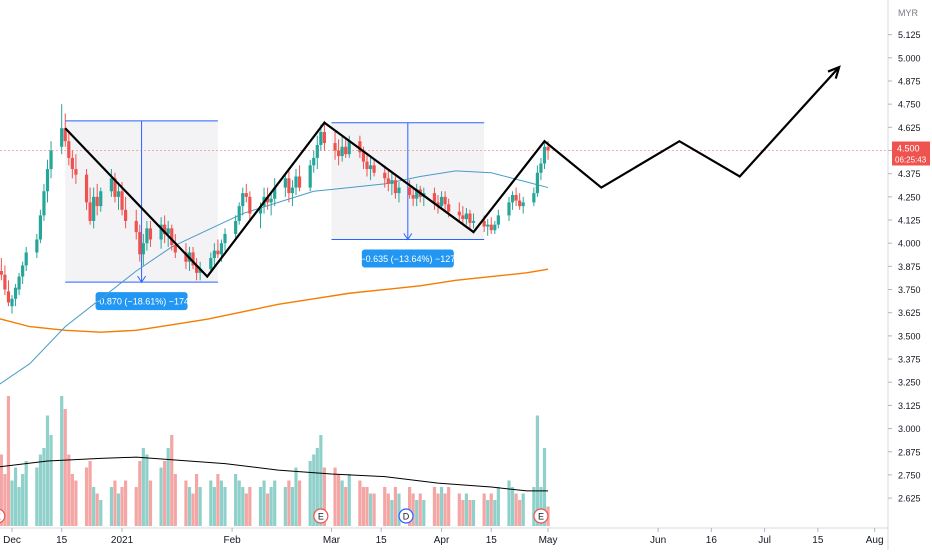 The width and height of the screenshot is (932, 555). Describe the element at coordinates (909, 244) in the screenshot. I see `price-tick-label: 4.000` at that location.